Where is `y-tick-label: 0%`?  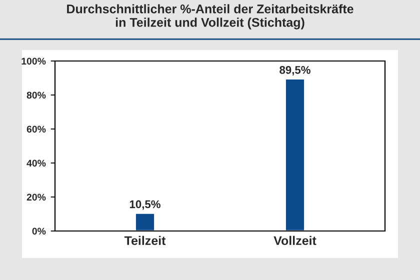
y-tick-label: 0% is located at coordinates (39, 231).